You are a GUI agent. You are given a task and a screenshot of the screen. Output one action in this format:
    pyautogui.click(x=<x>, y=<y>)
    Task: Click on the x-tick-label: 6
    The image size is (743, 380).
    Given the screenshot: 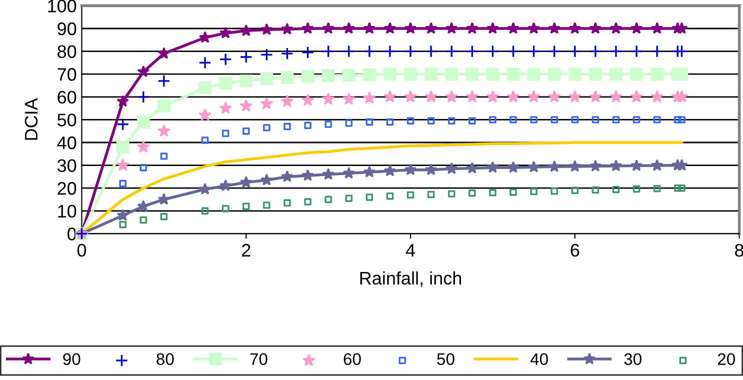 What is the action you would take?
    pyautogui.click(x=575, y=250)
    